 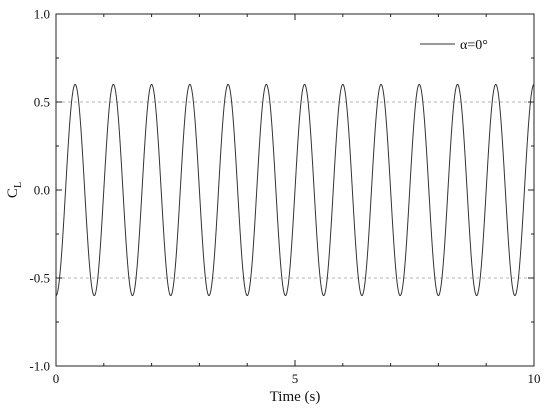 I want to click on y-tick-labels: -1.0 -0.5 0.0 0.5 1.0, so click(x=39, y=190).